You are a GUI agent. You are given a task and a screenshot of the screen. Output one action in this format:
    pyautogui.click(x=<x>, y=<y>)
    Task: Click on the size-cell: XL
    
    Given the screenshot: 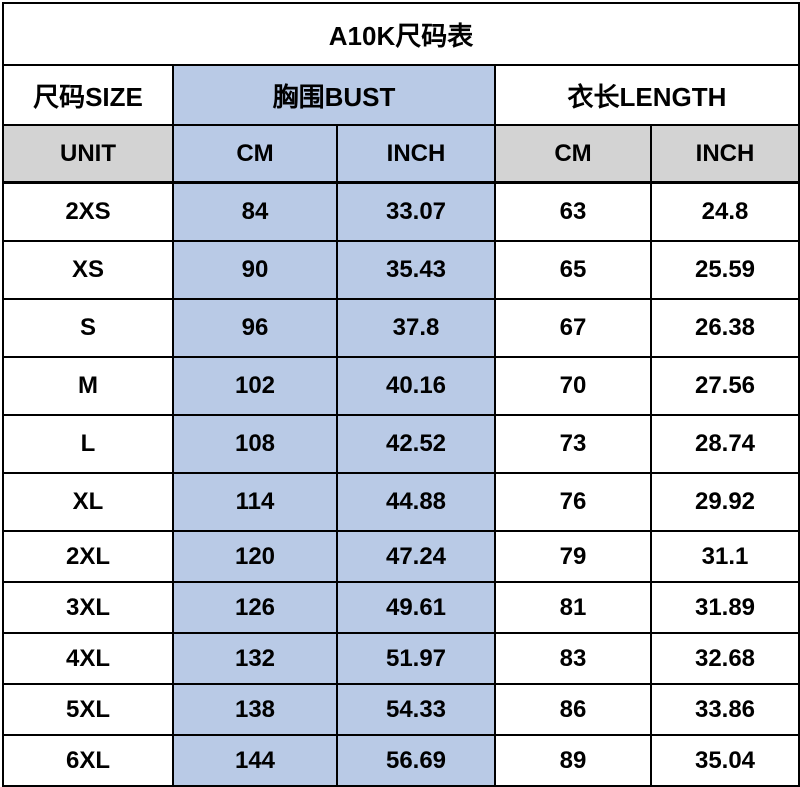 What is the action you would take?
    pyautogui.click(x=88, y=502)
    